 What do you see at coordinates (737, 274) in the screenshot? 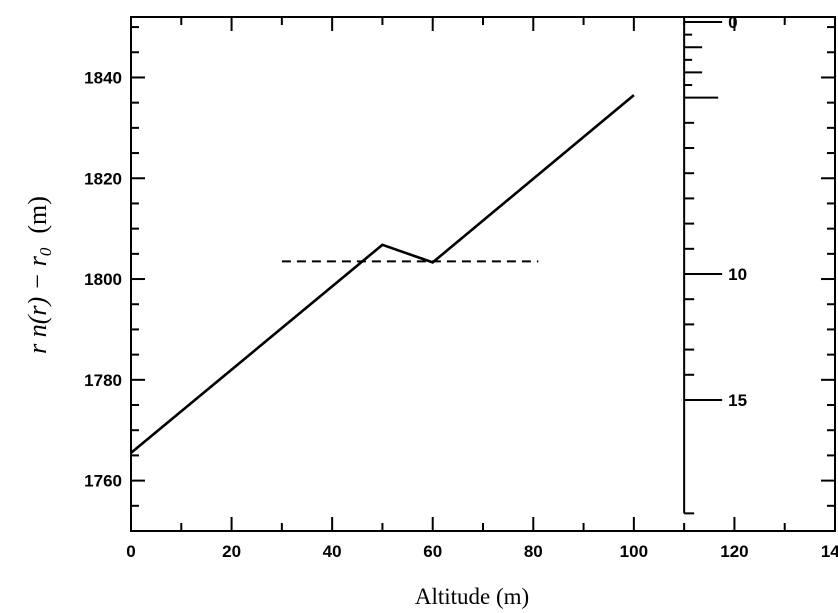
I see `inset-label: 10` at bounding box center [737, 274].